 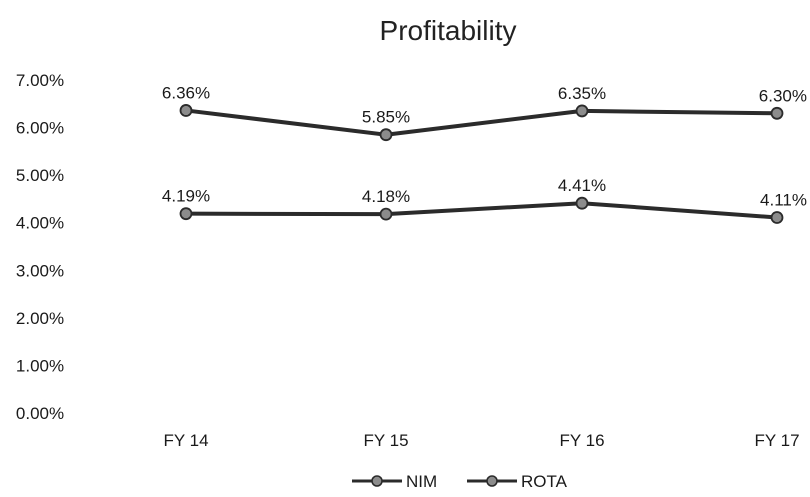 What do you see at coordinates (40, 80) in the screenshot?
I see `y-tick-label: 7.00%` at bounding box center [40, 80].